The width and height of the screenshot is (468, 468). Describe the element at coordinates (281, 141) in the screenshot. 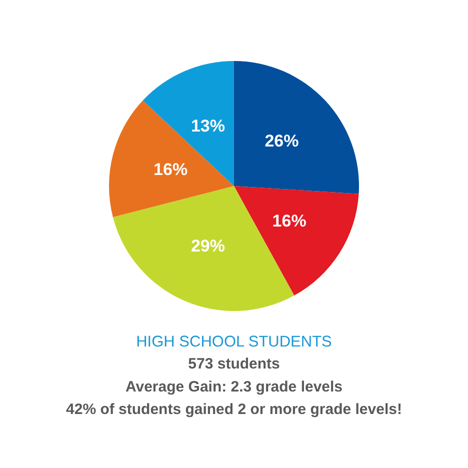

I see `data-label: 26%` at that location.